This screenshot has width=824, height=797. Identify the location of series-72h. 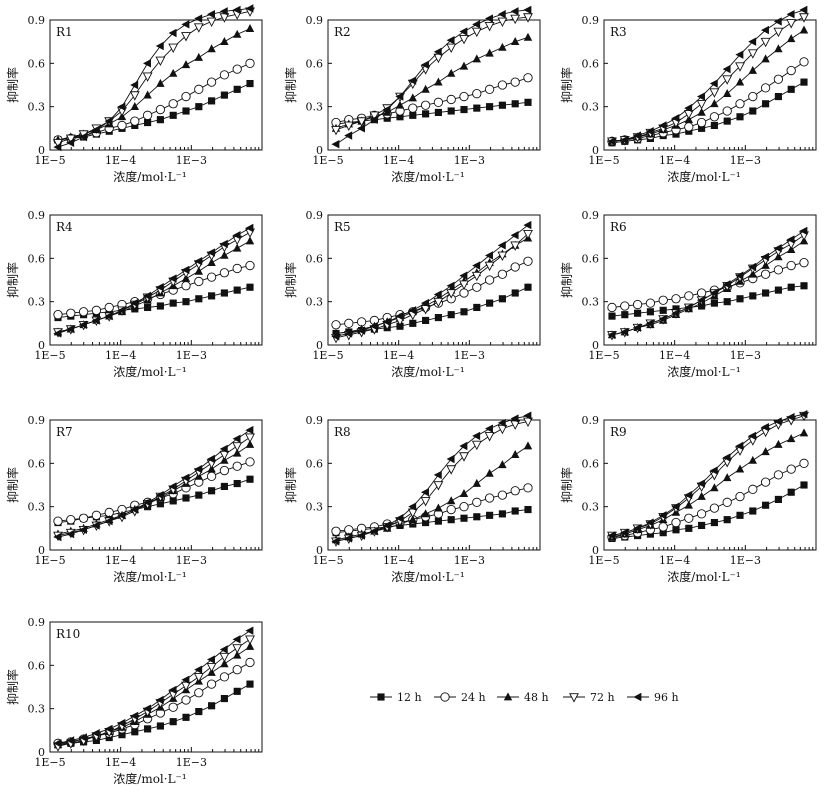
(432, 74).